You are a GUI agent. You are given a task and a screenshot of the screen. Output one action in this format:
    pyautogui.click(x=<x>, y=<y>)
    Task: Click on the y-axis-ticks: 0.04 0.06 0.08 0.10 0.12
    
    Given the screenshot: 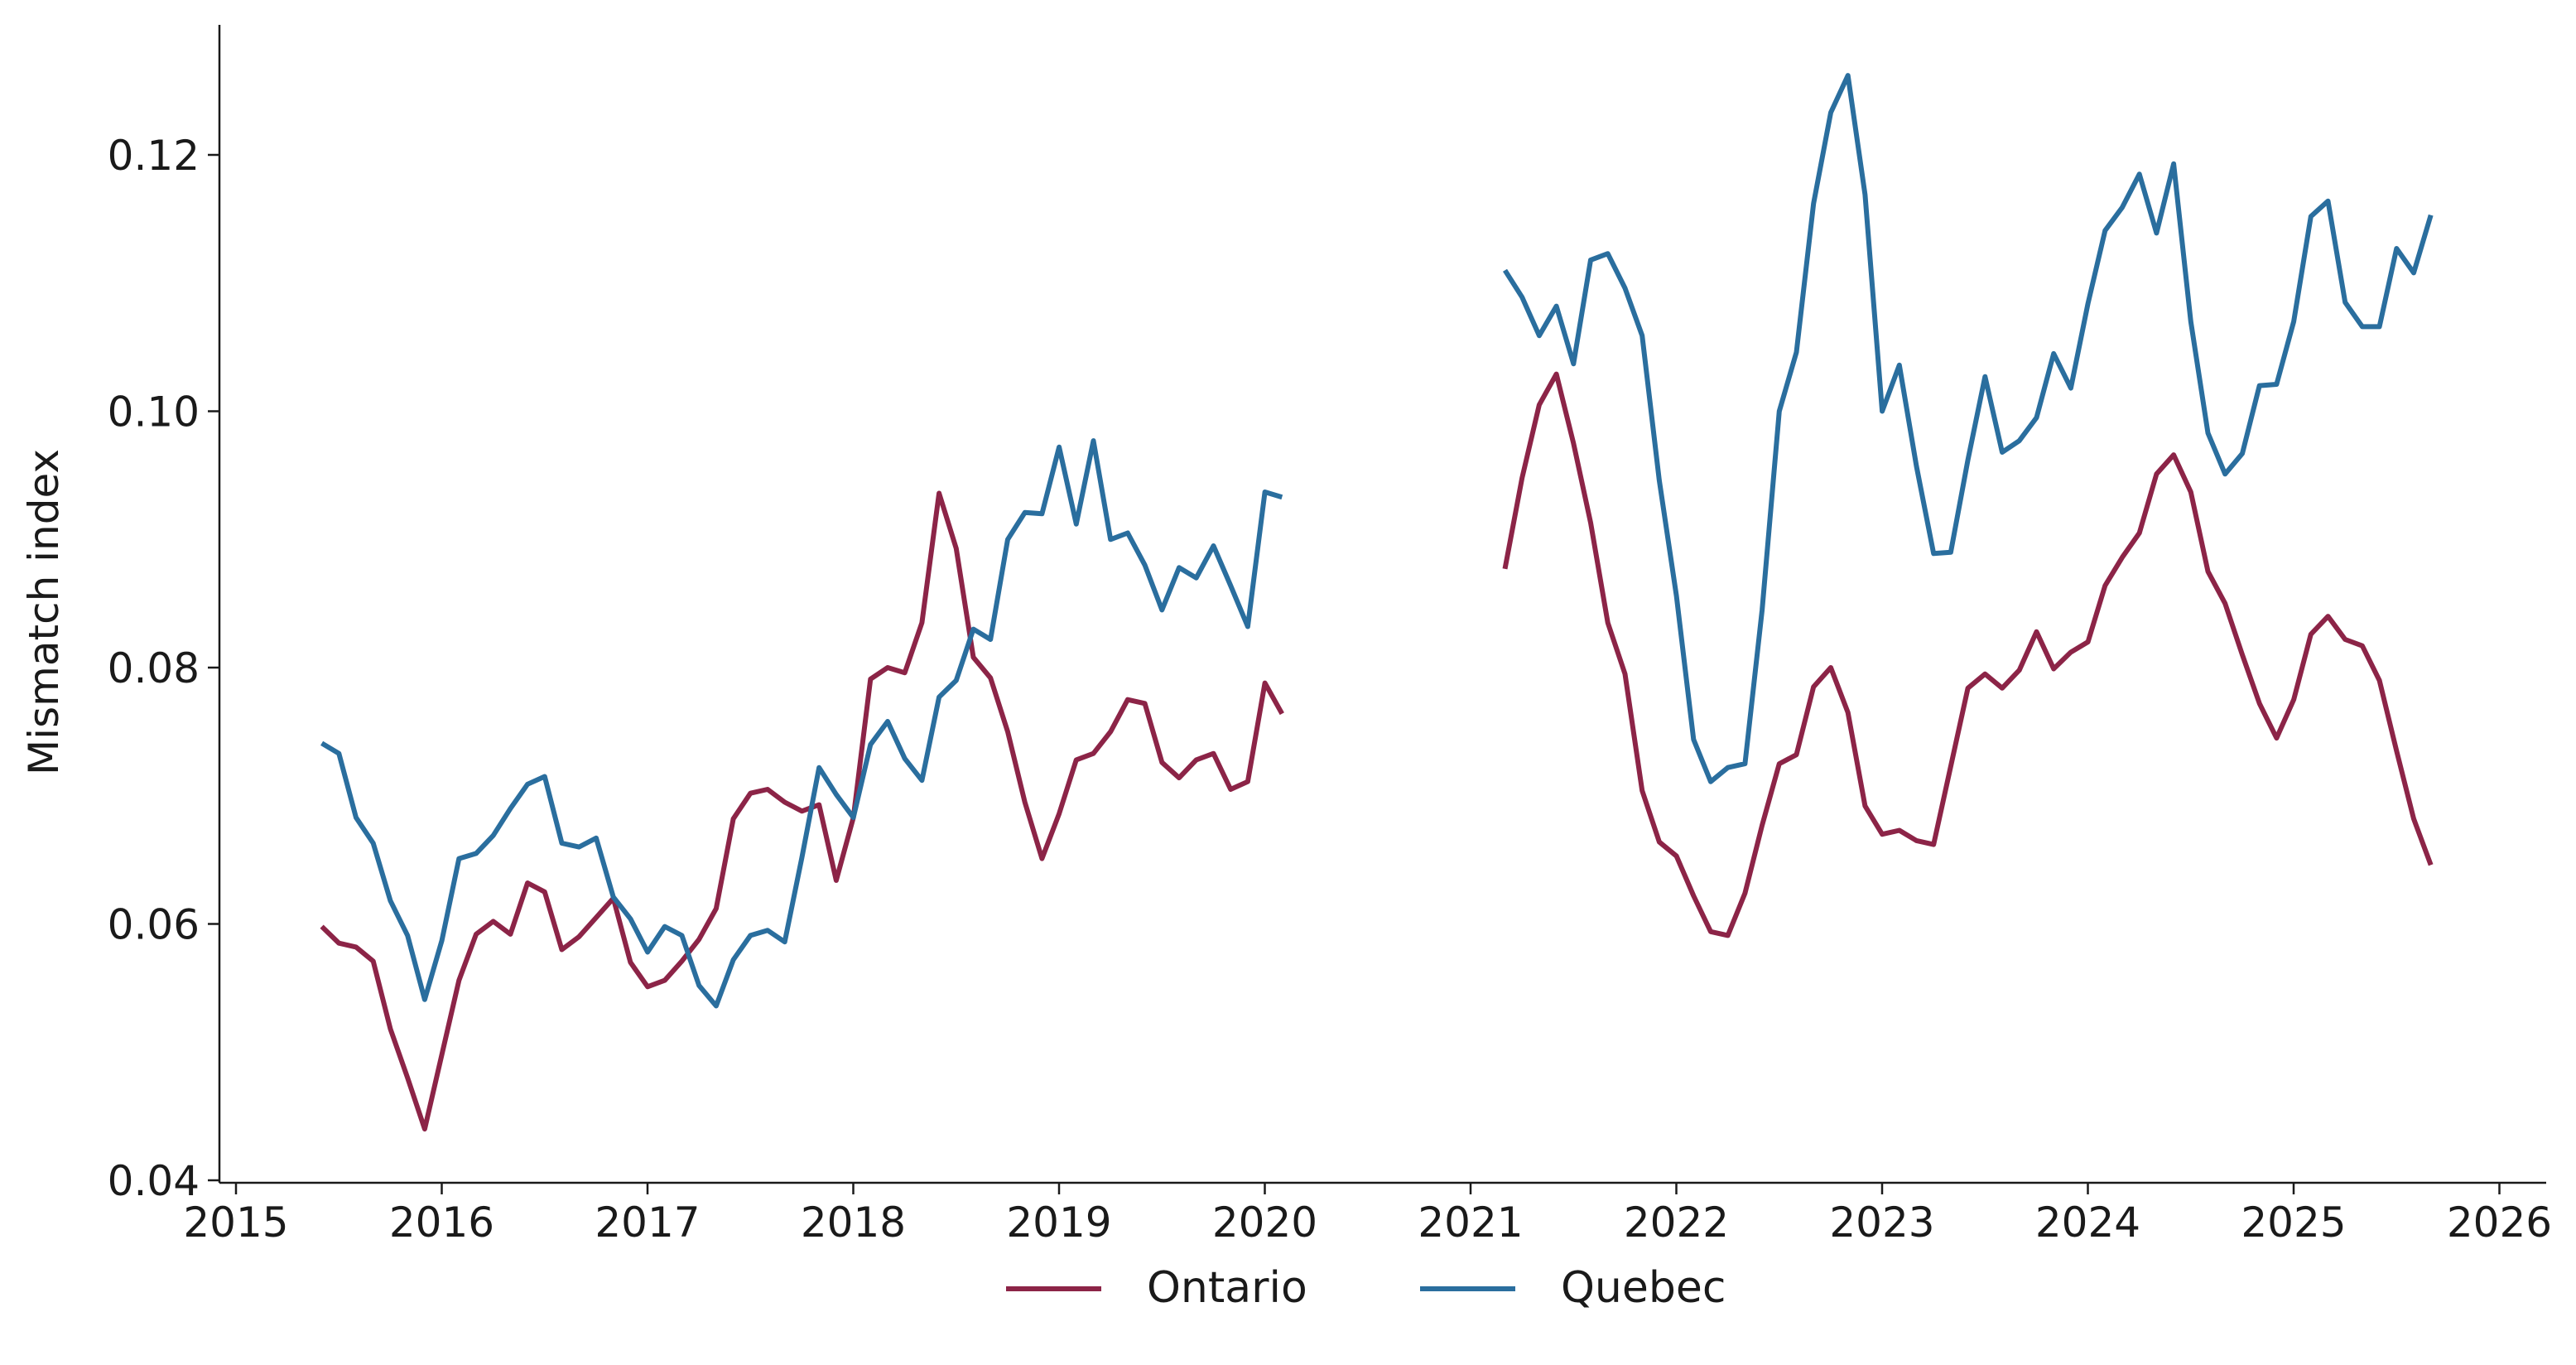 What is the action you would take?
    pyautogui.click(x=163, y=668)
    